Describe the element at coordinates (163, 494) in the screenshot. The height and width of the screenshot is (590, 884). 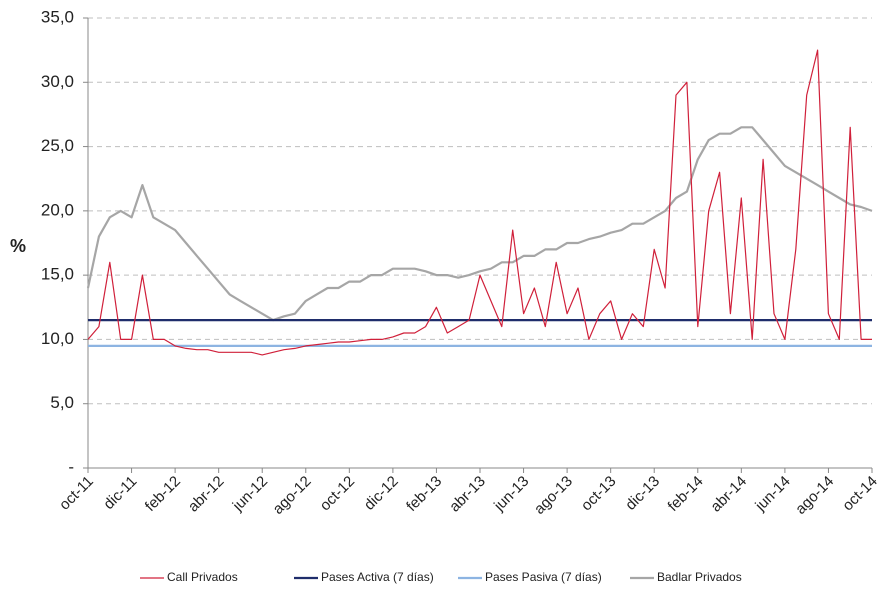
I see `x-tick-label: feb-12` at that location.